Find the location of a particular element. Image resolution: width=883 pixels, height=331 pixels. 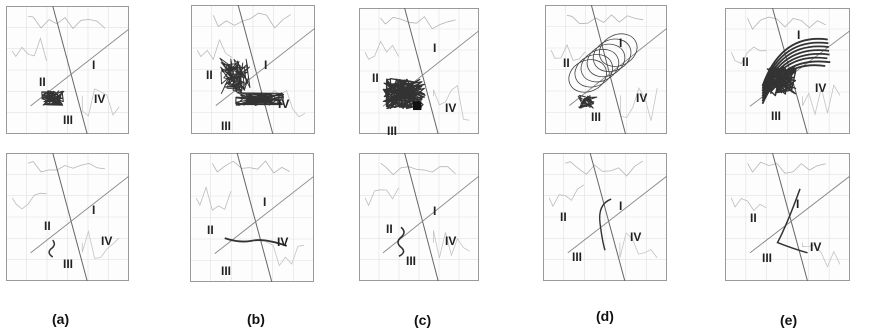

panel-d-bottom: I II III IV is located at coordinates (605, 217).